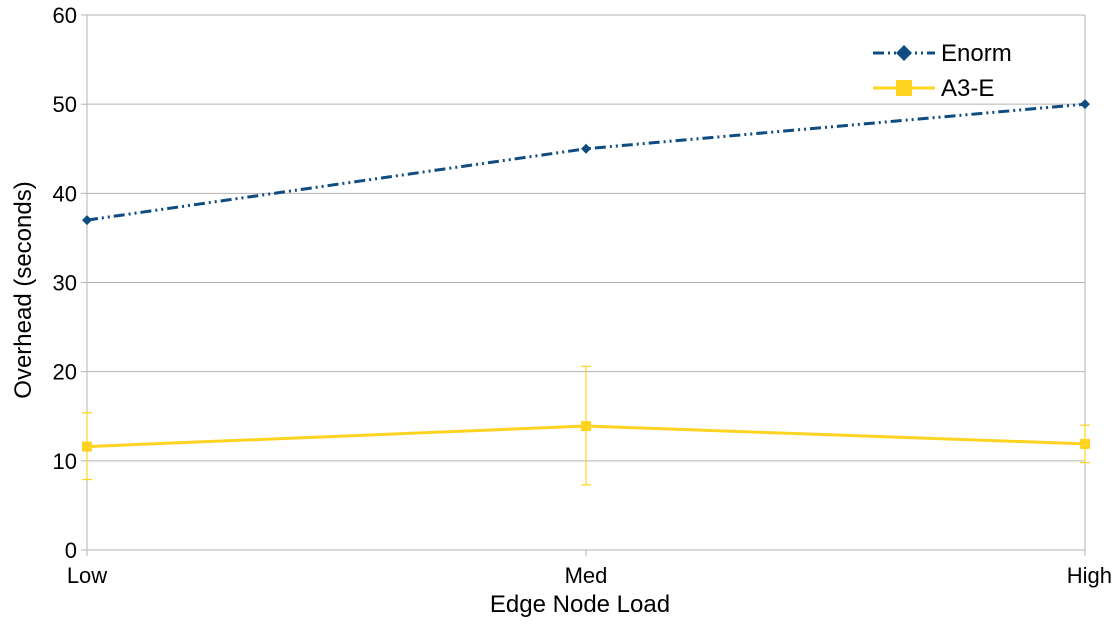  What do you see at coordinates (65, 193) in the screenshot?
I see `y-tick-label: 40` at bounding box center [65, 193].